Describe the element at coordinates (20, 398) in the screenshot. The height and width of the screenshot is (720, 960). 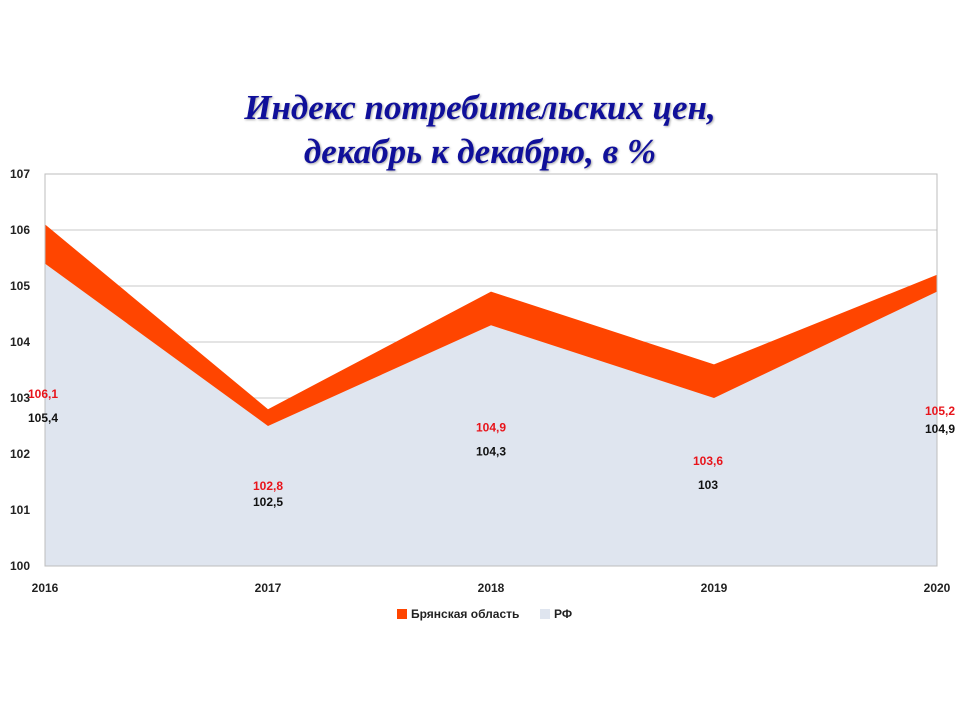
I see `y-tick-label-103: 103` at that location.